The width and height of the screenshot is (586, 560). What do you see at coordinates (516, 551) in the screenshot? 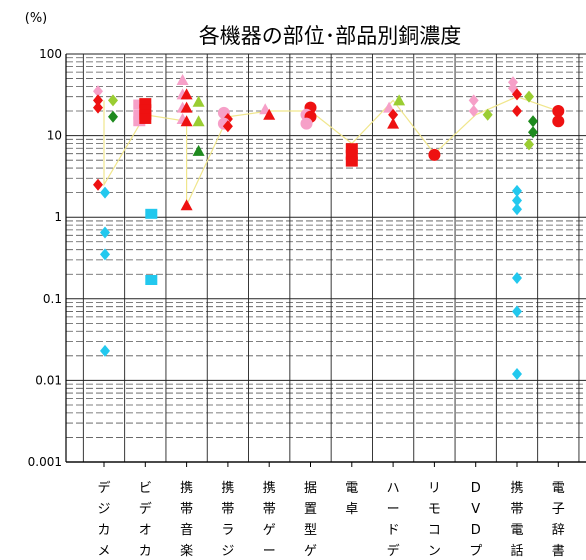
I see `category-label-char: 話` at bounding box center [516, 551].